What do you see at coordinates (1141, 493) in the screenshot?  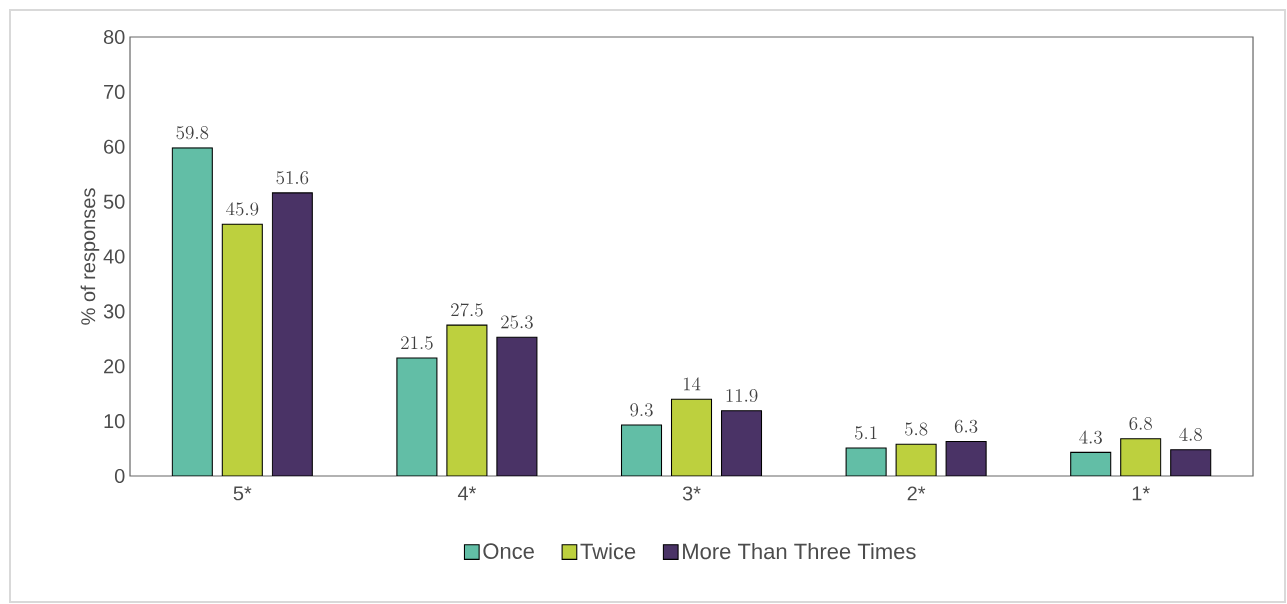 I see `x-tick-label: 1*` at bounding box center [1141, 493].